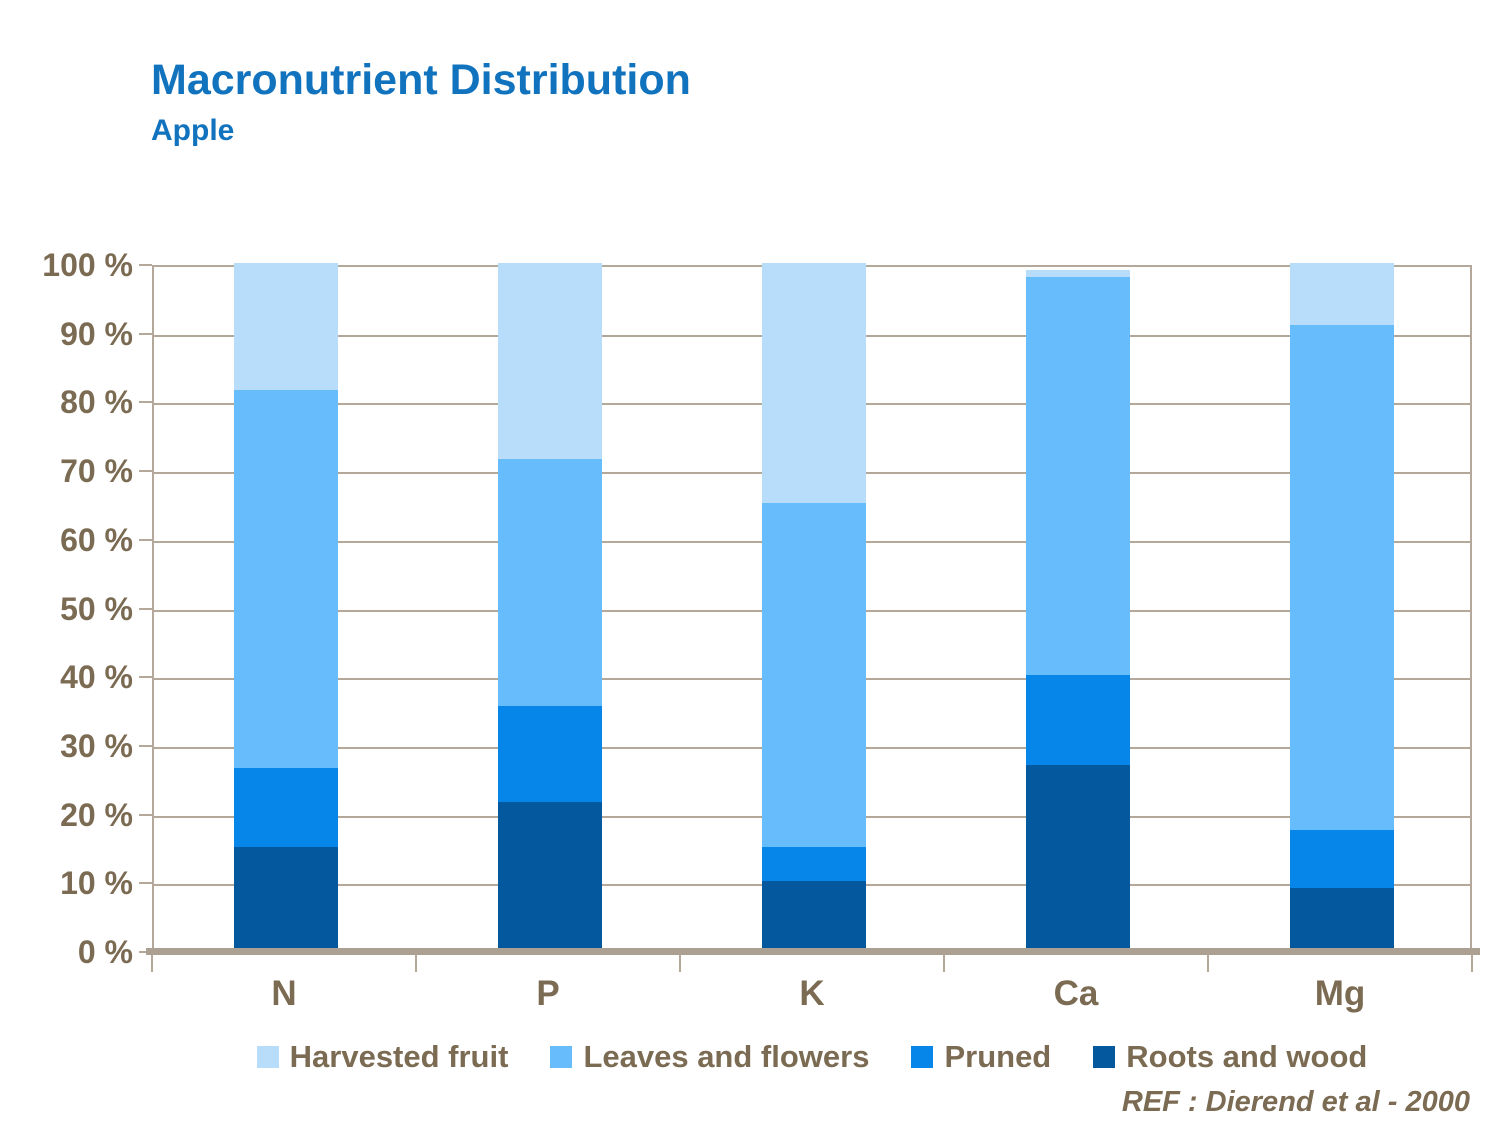  What do you see at coordinates (284, 993) in the screenshot?
I see `x-category-label-N: N` at bounding box center [284, 993].